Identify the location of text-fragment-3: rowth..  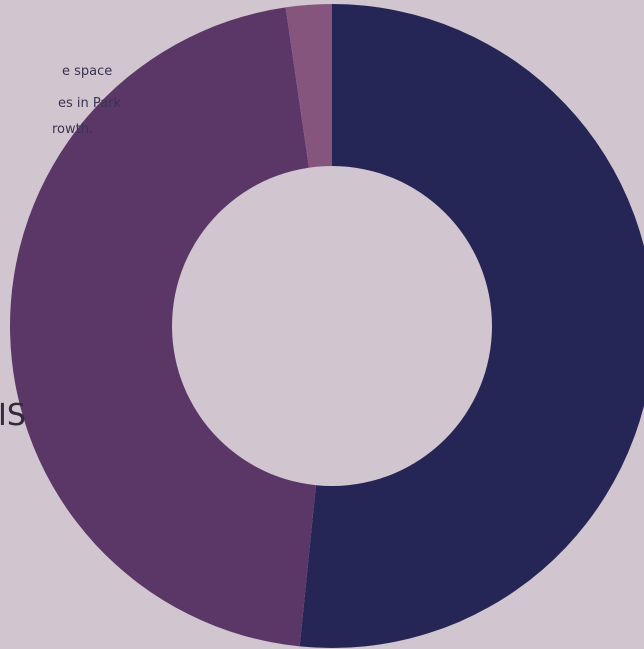
(73, 129).